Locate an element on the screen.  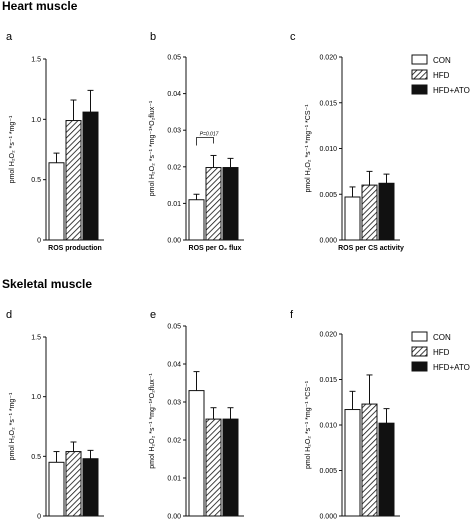
panel-letter: a is located at coordinates (9, 37).